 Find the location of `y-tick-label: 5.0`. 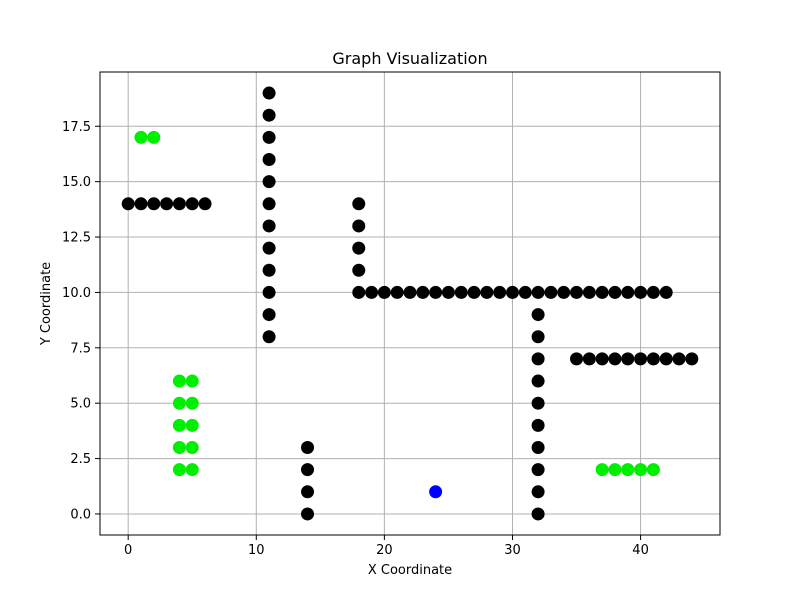

y-tick-label: 5.0 is located at coordinates (80, 404).